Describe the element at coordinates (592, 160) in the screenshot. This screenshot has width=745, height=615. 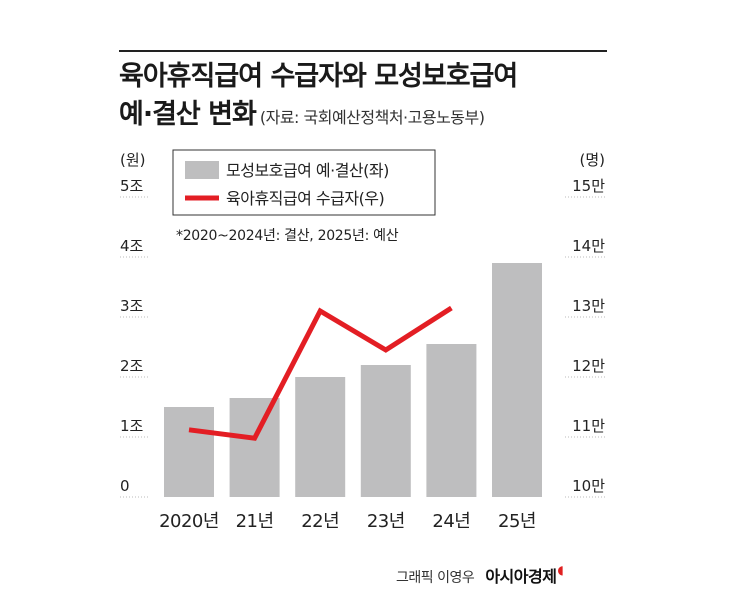
I see `right-axis-unit: (명)` at that location.